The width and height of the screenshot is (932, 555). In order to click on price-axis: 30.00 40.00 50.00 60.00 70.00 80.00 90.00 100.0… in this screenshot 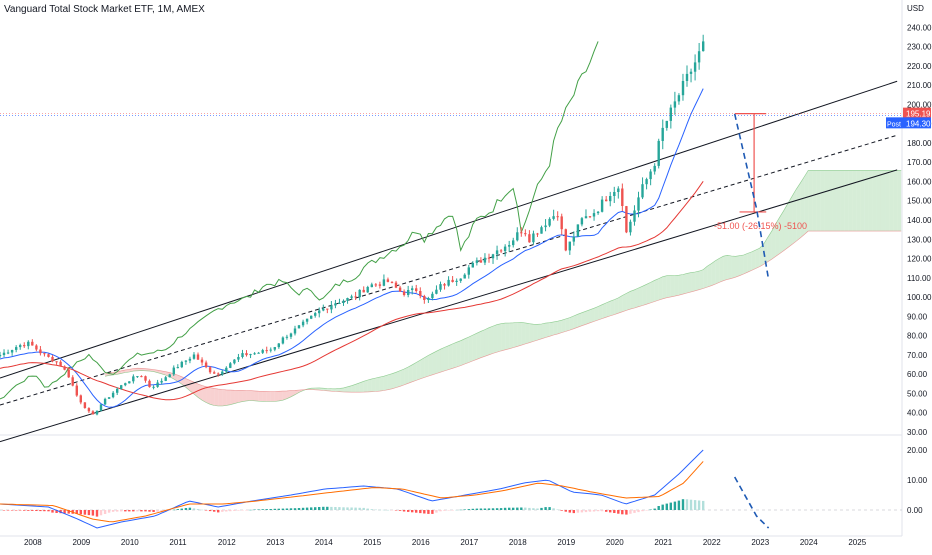, I will do `click(919, 230)`.